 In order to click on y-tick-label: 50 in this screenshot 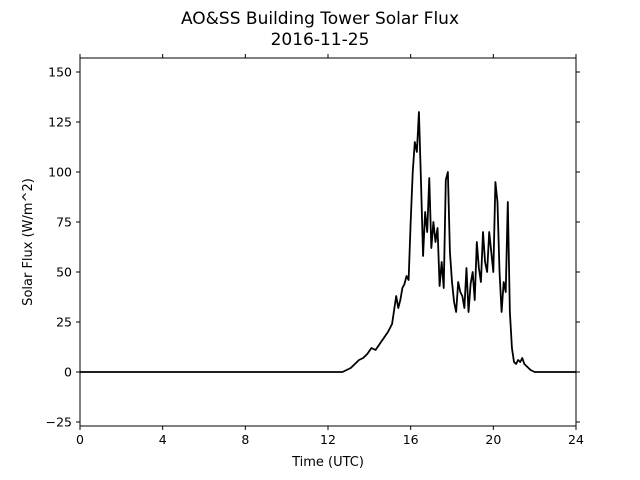, I will do `click(64, 272)`.